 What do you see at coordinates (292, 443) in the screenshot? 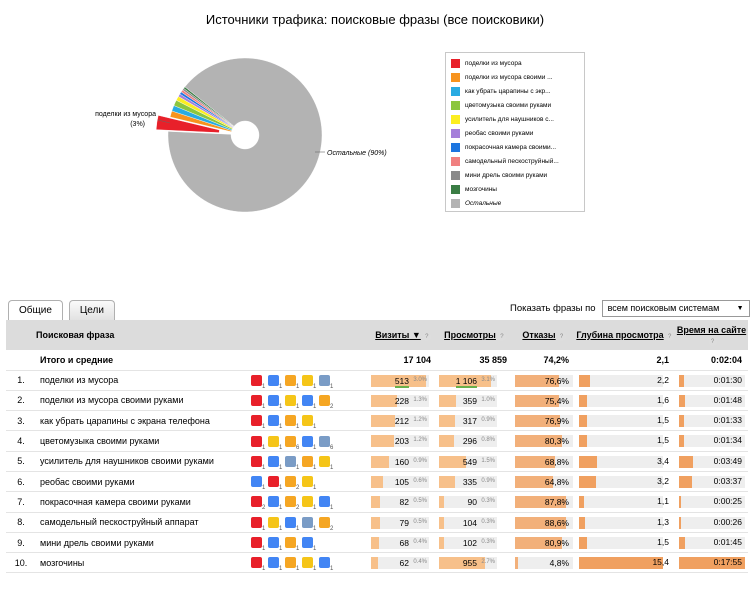
I see `mail-icon: 6` at bounding box center [292, 443].